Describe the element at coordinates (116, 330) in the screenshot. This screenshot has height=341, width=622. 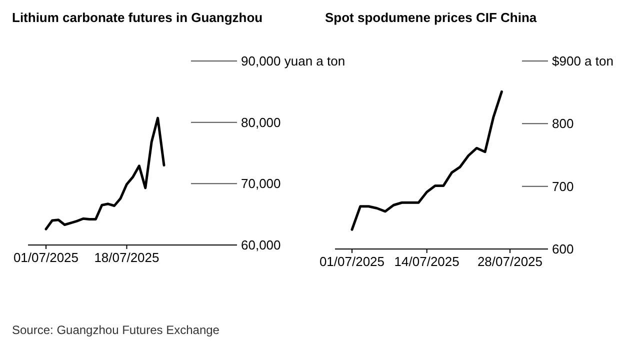
I see `source-note: Source: Guangzhou Futures Exchange` at that location.